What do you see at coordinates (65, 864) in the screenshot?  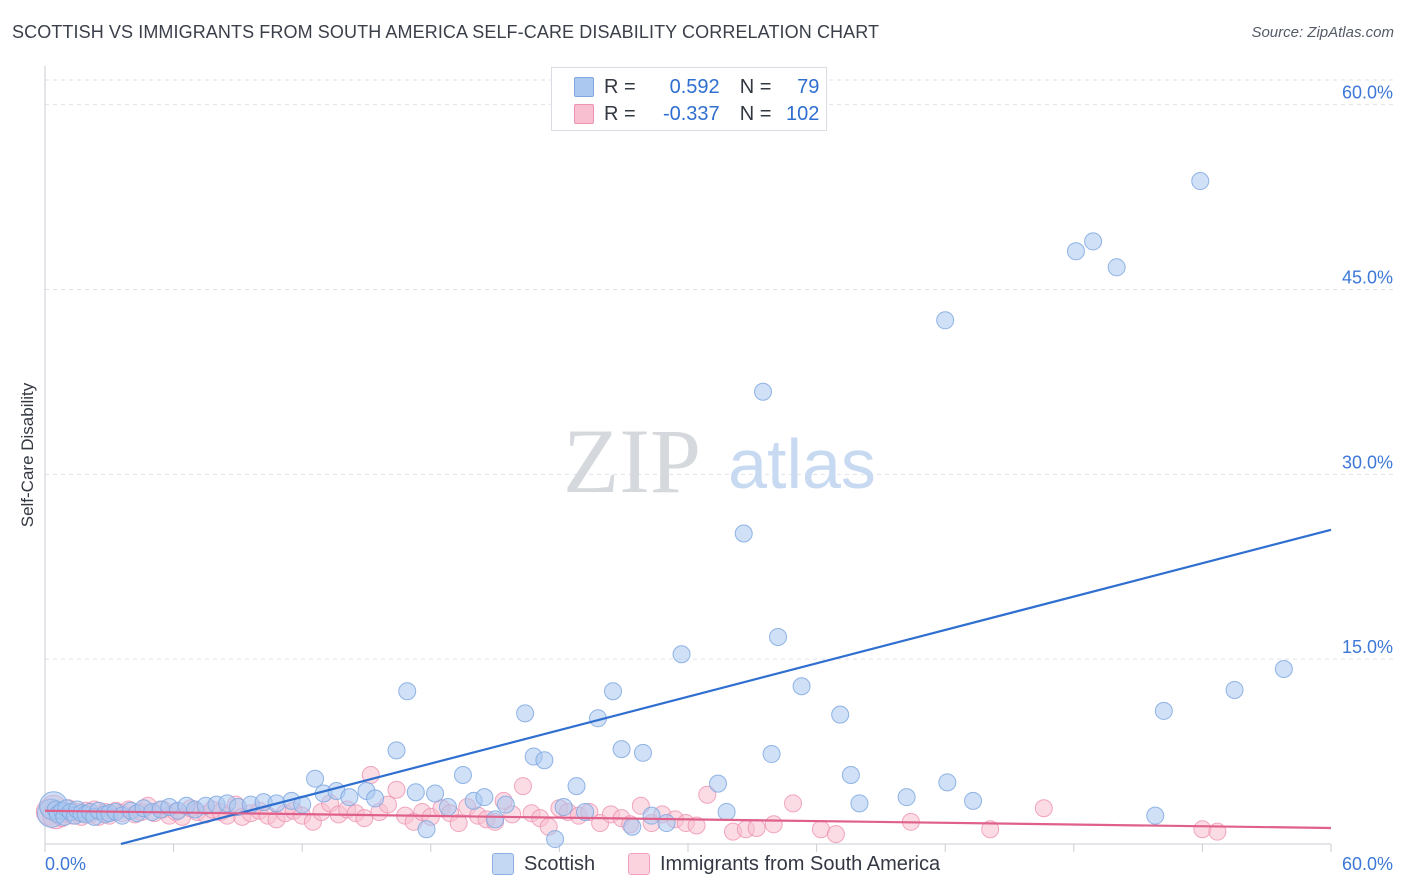 I see `x-tick-label: 0.0%` at bounding box center [65, 864].